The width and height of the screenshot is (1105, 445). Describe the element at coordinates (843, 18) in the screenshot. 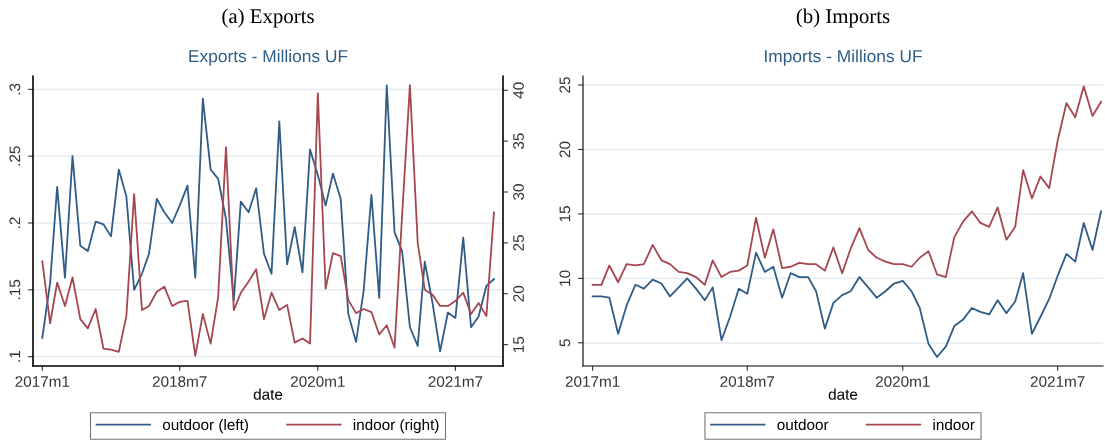

I see `chart-title: (b) Imports` at that location.